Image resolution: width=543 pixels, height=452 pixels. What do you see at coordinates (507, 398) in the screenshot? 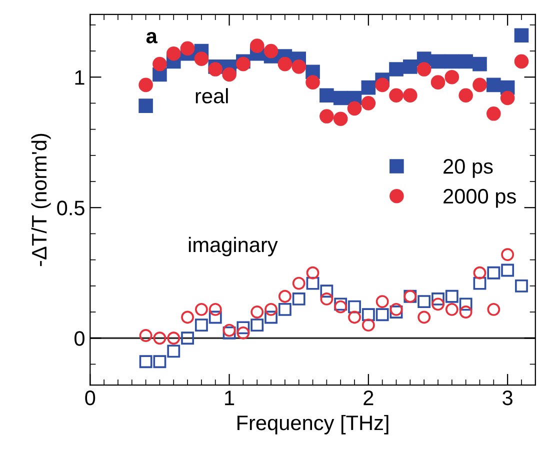
I see `x-tick-label: 3` at bounding box center [507, 398].